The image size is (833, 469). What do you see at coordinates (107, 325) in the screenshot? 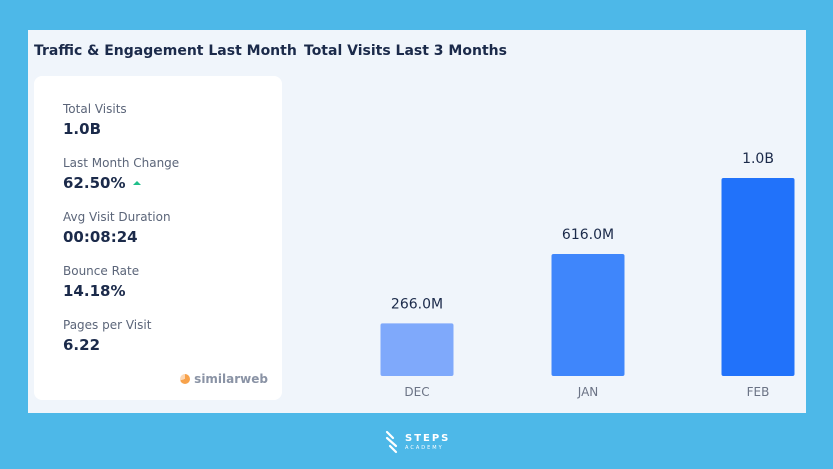
I see `metric-label: Pages per Visit` at bounding box center [107, 325].